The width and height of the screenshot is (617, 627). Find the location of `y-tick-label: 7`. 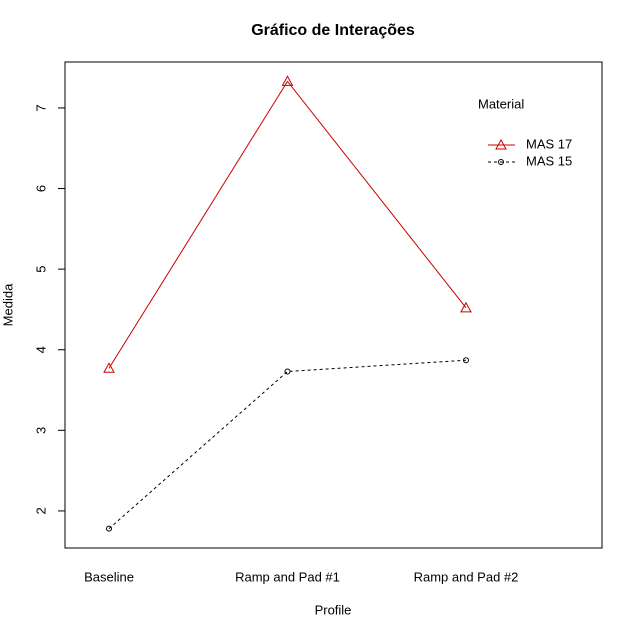

y-tick-label: 7 is located at coordinates (40, 107).